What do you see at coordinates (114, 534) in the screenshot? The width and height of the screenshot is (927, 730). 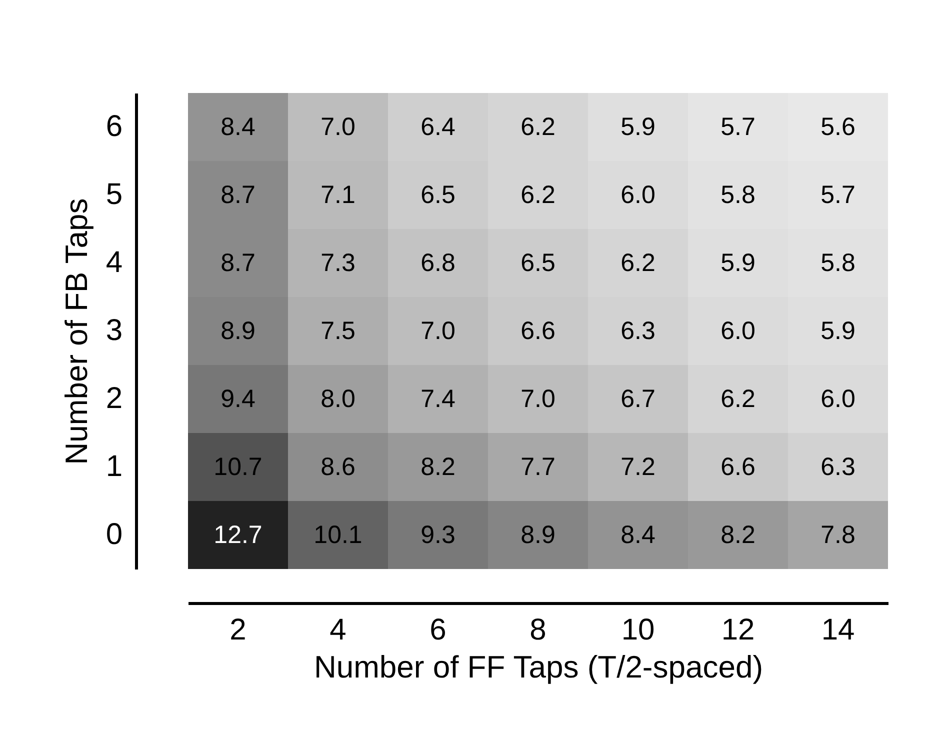 I see `y-tick-label: 0` at bounding box center [114, 534].